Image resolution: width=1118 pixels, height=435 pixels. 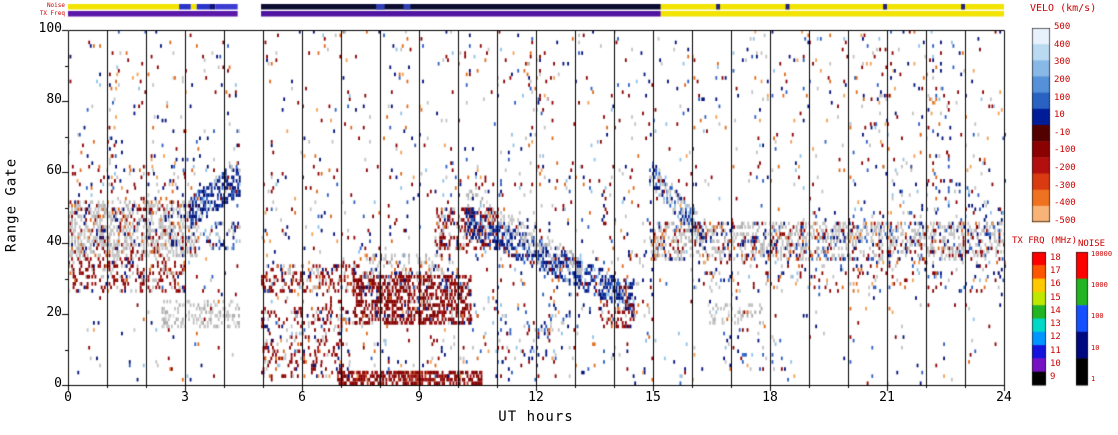 I want to click on velocity-scale-label: -400, so click(x=1065, y=203).